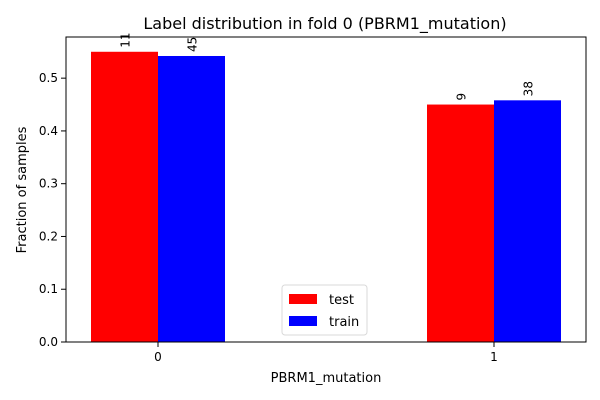  I want to click on legend-label-train: train, so click(344, 322).